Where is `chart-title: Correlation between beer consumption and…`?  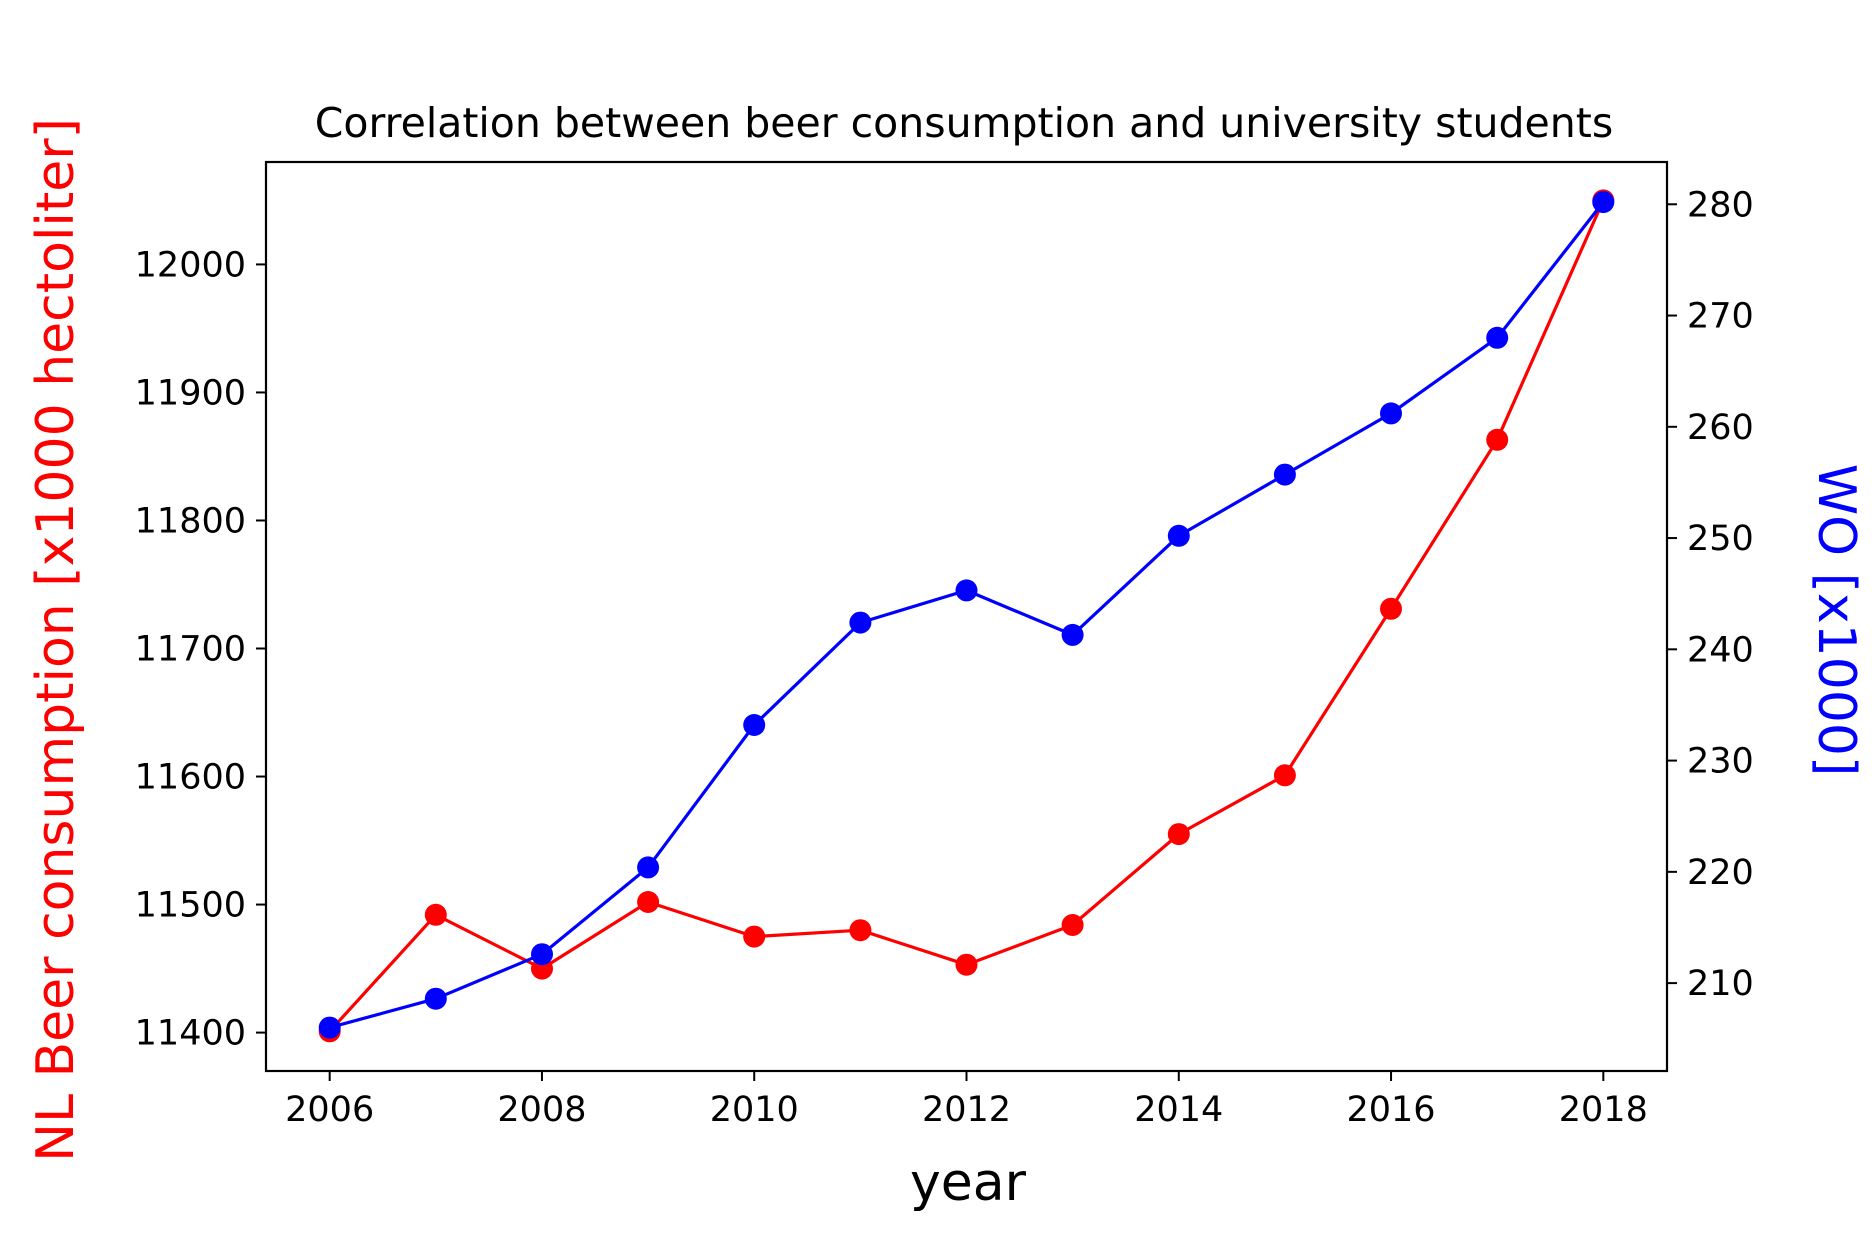
chart-title: Correlation between beer consumption and… is located at coordinates (964, 123).